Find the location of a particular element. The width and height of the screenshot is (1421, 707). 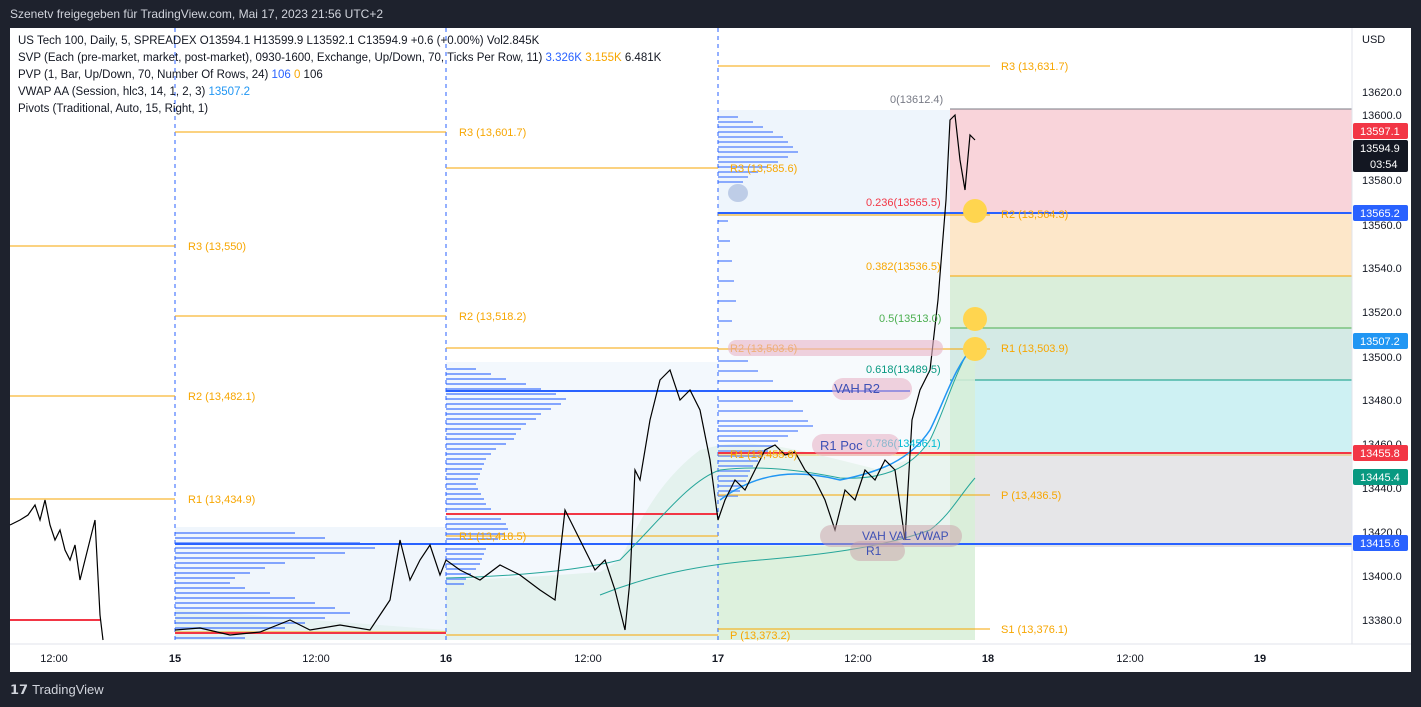

svg-text: 13507.2 is located at coordinates (1380, 342).